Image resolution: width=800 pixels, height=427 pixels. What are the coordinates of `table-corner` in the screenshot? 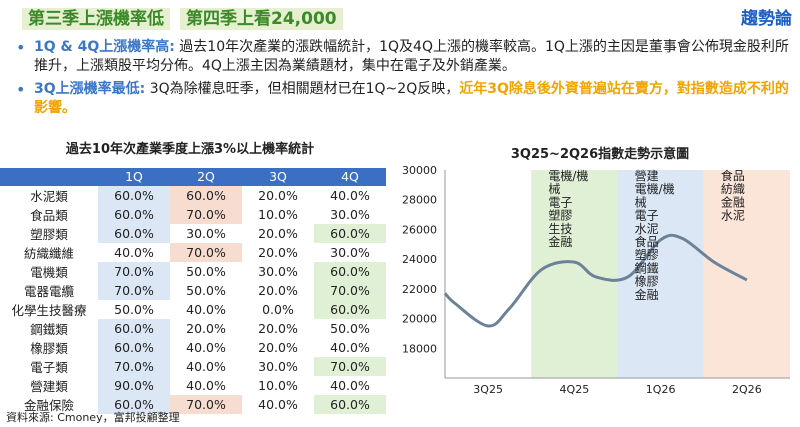 It's located at (49, 177).